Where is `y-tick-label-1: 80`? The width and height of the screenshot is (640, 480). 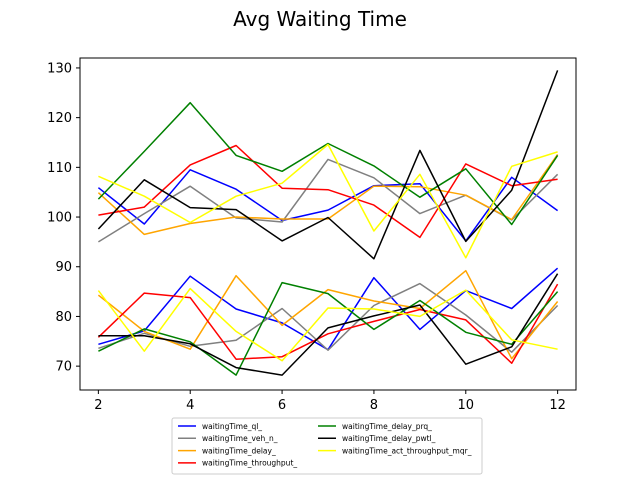
y-tick-label-1: 80 is located at coordinates (63, 317).